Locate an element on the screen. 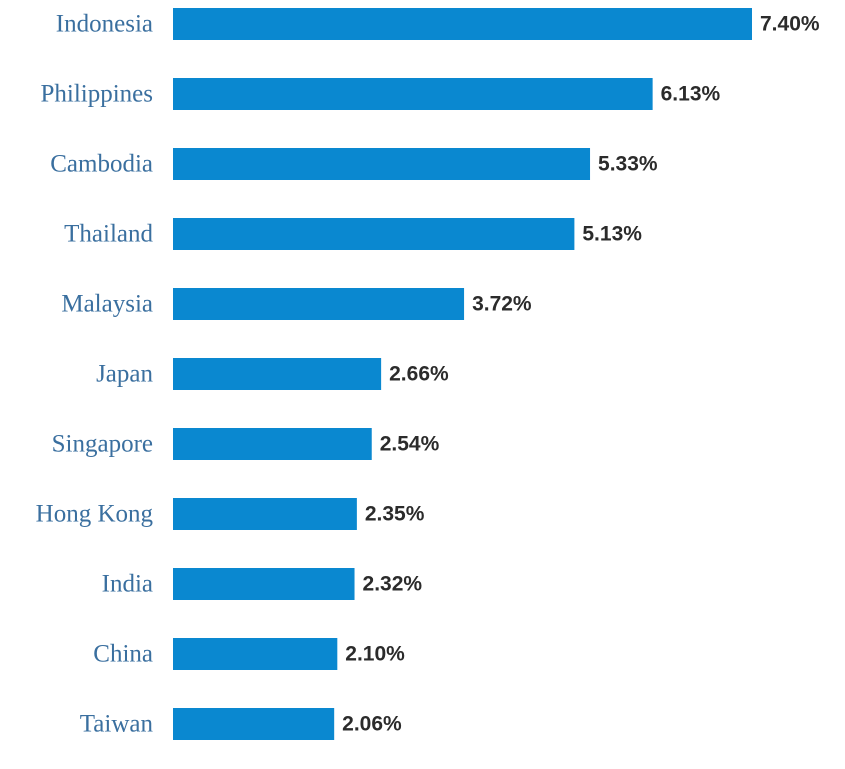 This screenshot has width=845, height=769. category-label: Philippines is located at coordinates (96, 94).